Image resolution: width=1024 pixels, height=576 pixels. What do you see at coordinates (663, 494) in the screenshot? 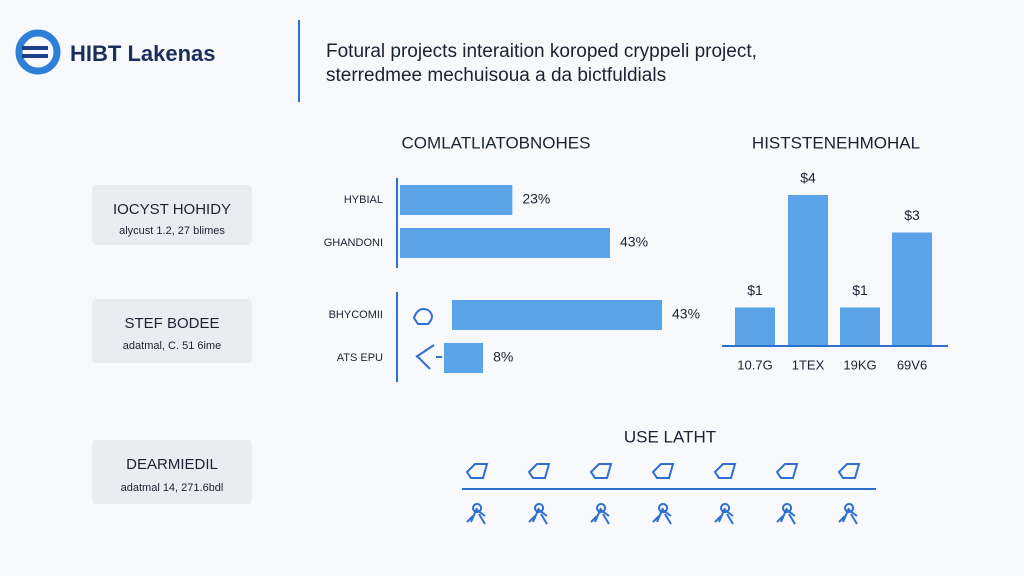
I see `timeline-icons` at bounding box center [663, 494].